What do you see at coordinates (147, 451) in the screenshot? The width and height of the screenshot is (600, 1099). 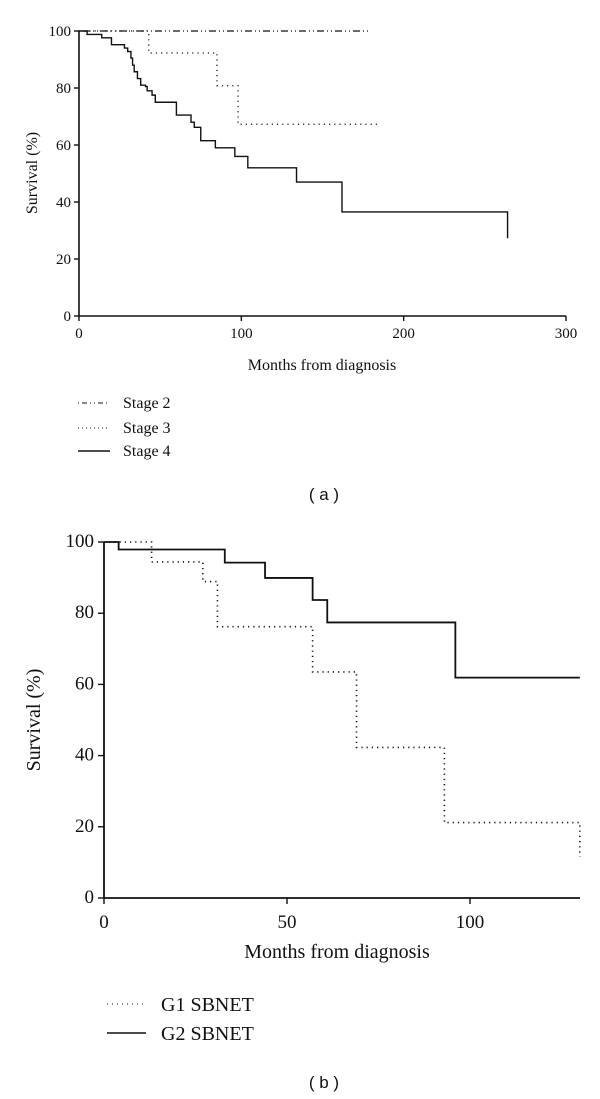 I see `legend-stage4-label: Stage 4` at bounding box center [147, 451].